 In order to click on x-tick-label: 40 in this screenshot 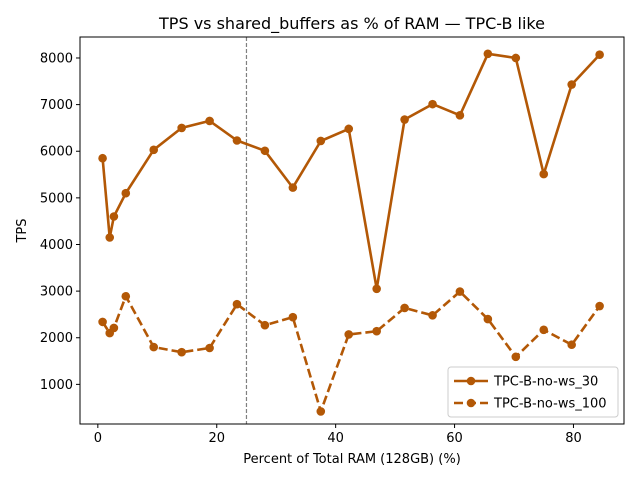, I will do `click(335, 438)`.